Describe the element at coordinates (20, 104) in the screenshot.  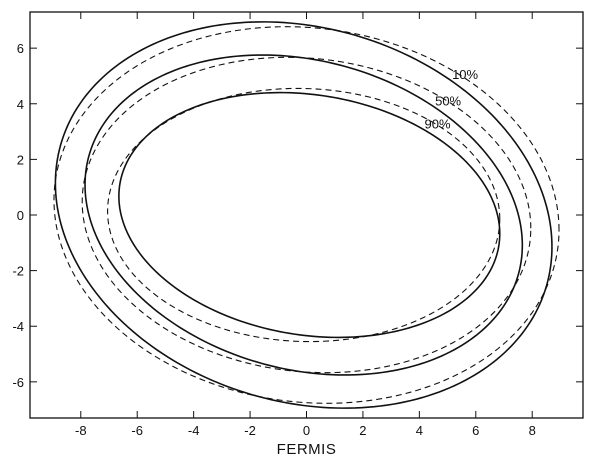
I see `y-tick-label: 4` at that location.